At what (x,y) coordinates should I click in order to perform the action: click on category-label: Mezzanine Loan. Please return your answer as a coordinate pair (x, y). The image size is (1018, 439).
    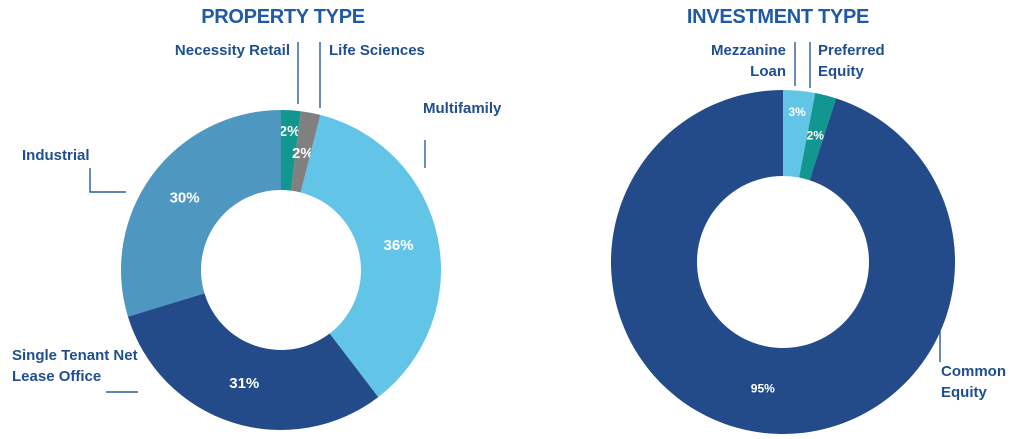
    Looking at the image, I should click on (748, 61).